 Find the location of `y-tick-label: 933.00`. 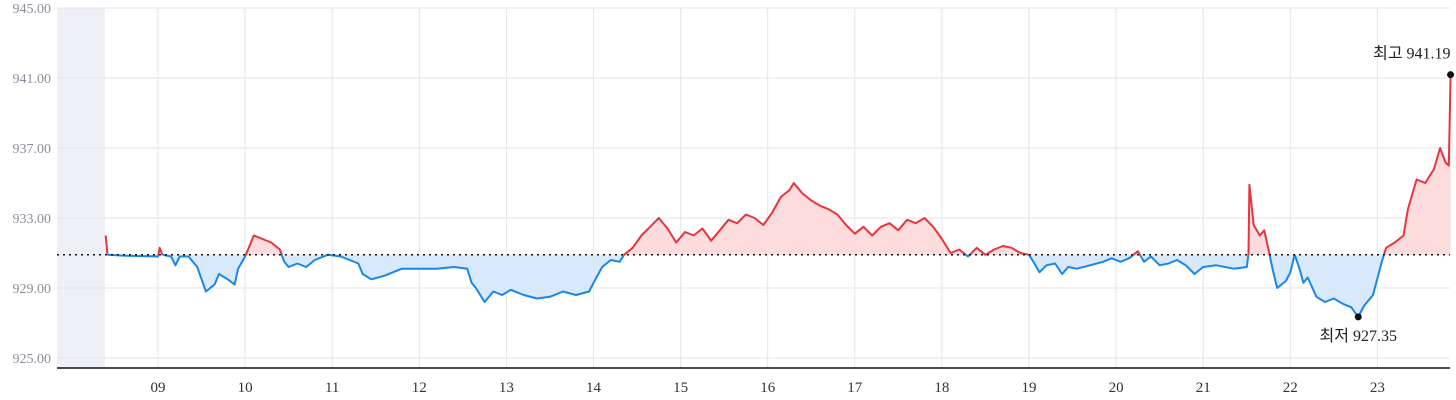

y-tick-label: 933.00 is located at coordinates (32, 219).